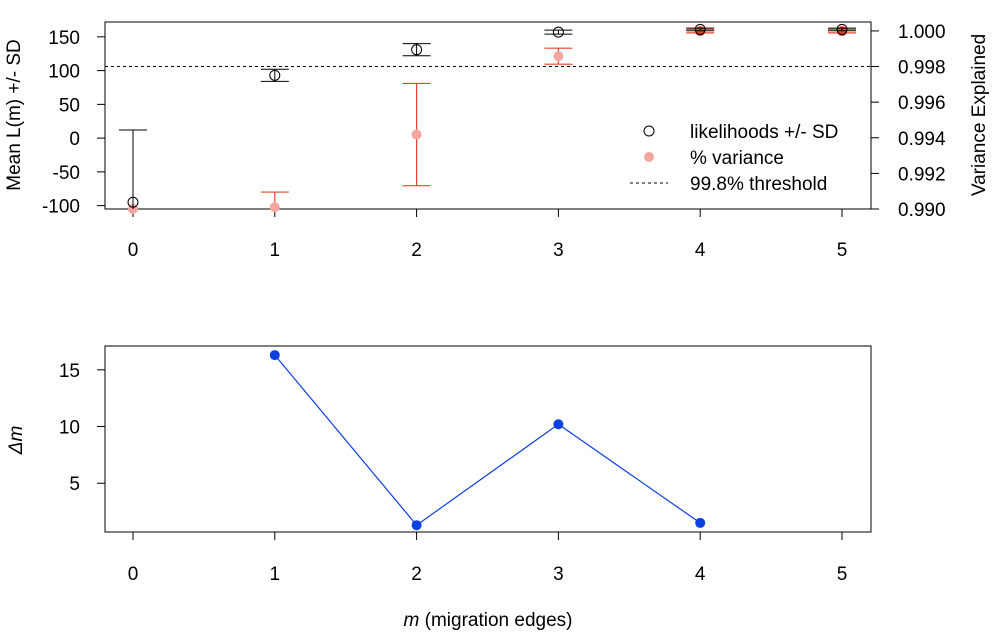 This screenshot has width=998, height=638. I want to click on top-x-tick-label: 3, so click(558, 250).